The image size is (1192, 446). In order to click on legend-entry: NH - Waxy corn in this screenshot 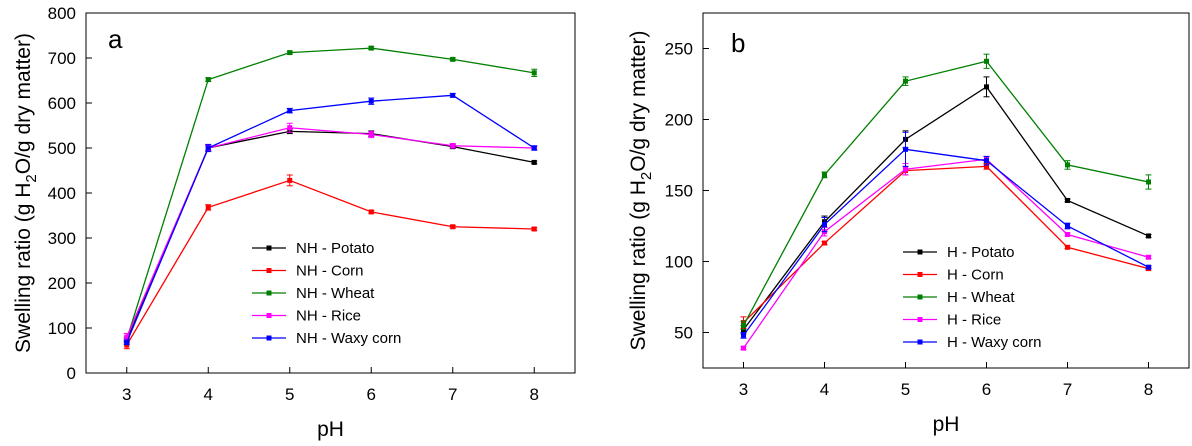, I will do `click(326, 338)`.